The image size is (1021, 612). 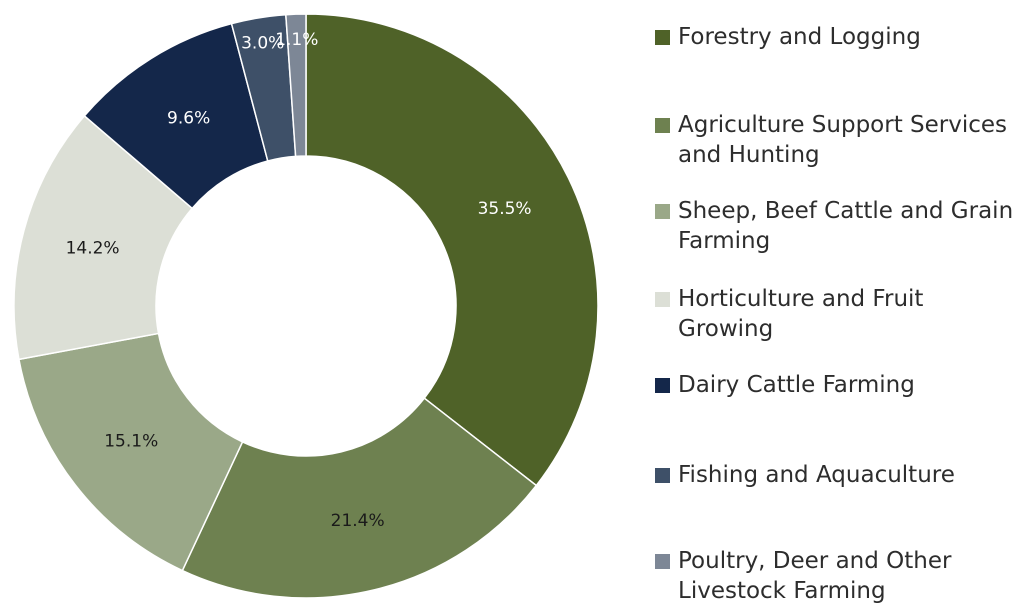 I want to click on legend-item-3: Sheep, Beef Cattle and Grain Farming, so click(x=836, y=226).